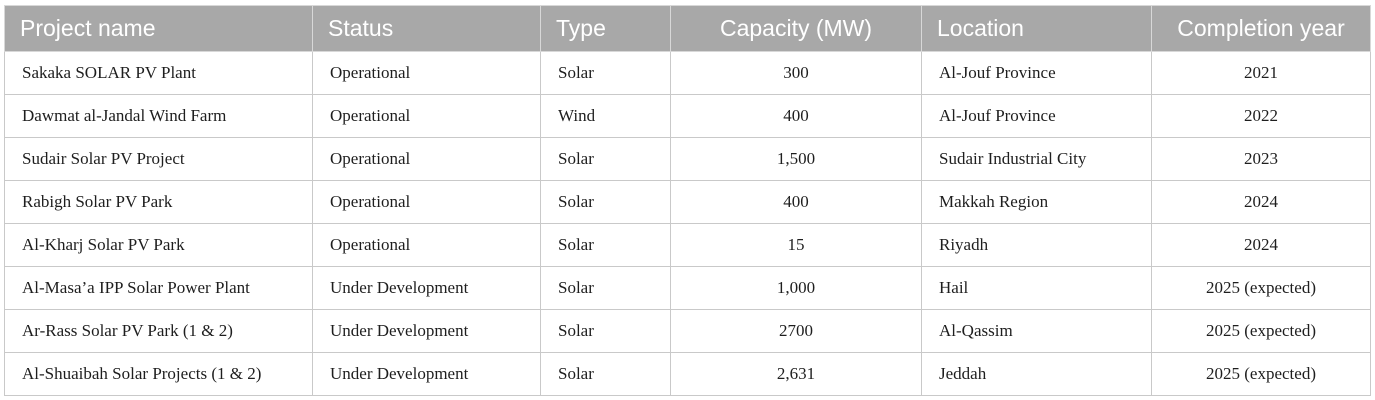 Image resolution: width=1375 pixels, height=400 pixels. Describe the element at coordinates (796, 73) in the screenshot. I see `cell-capacity: 300` at that location.